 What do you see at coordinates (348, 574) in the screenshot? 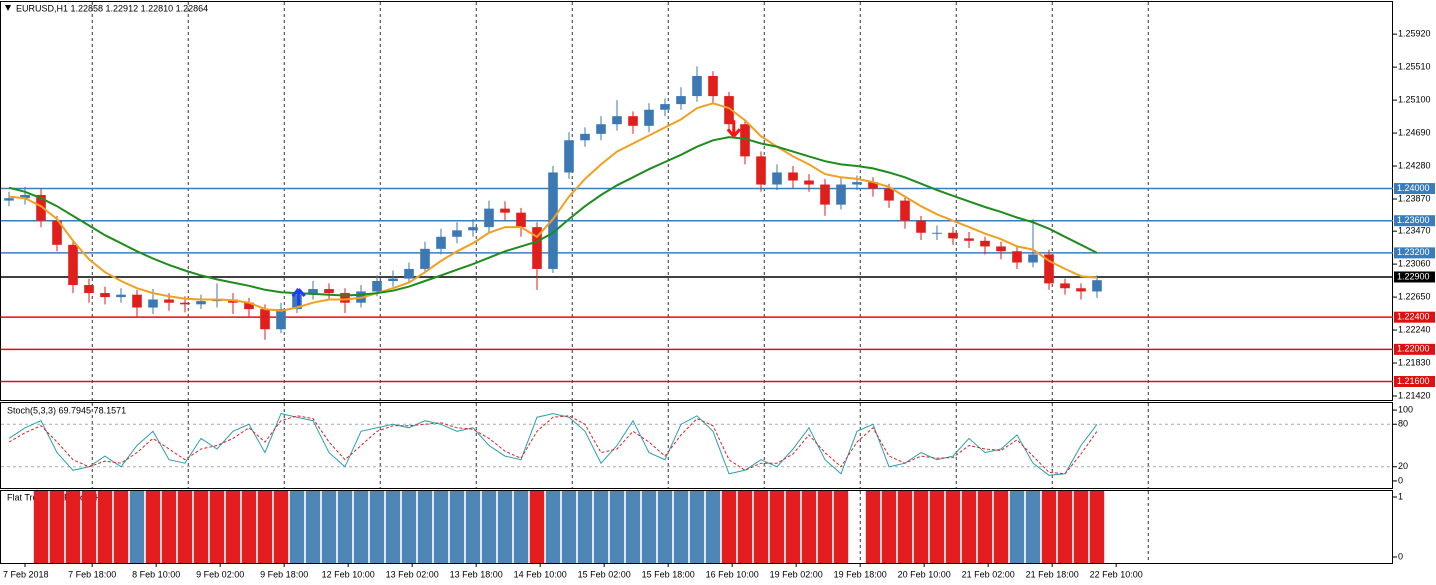
I see `x-tick-label: 12 Feb 10:00` at bounding box center [348, 574].